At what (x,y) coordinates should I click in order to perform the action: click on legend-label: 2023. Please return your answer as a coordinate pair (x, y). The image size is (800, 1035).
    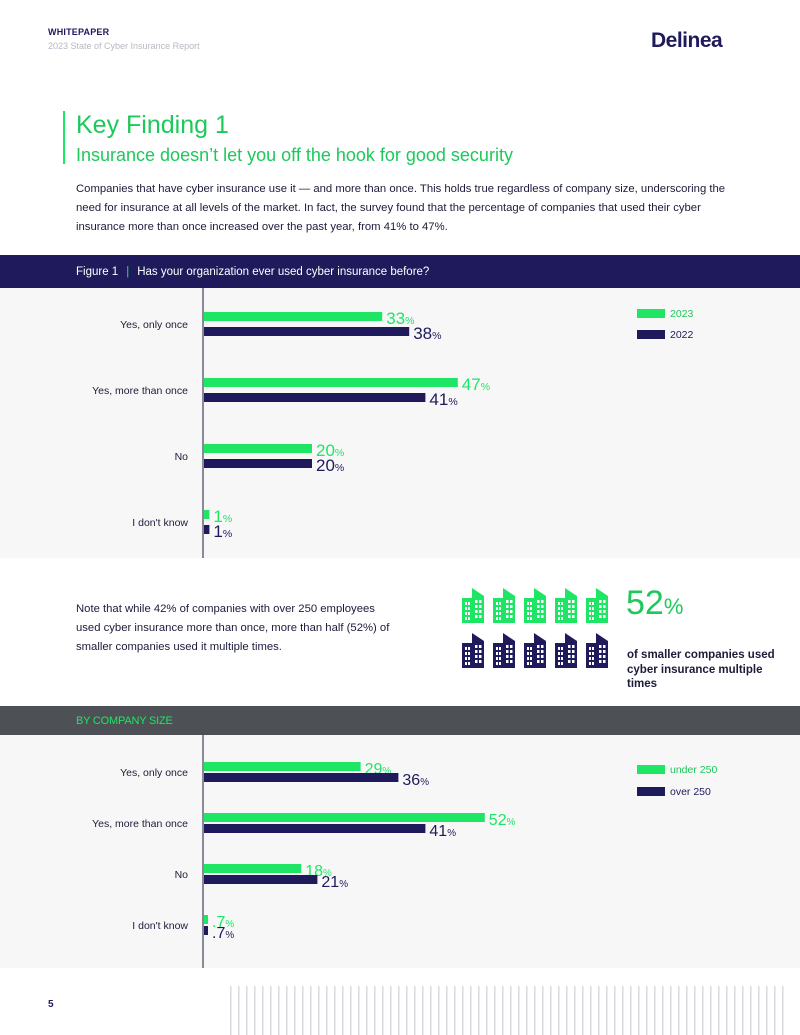
    Looking at the image, I should click on (682, 314).